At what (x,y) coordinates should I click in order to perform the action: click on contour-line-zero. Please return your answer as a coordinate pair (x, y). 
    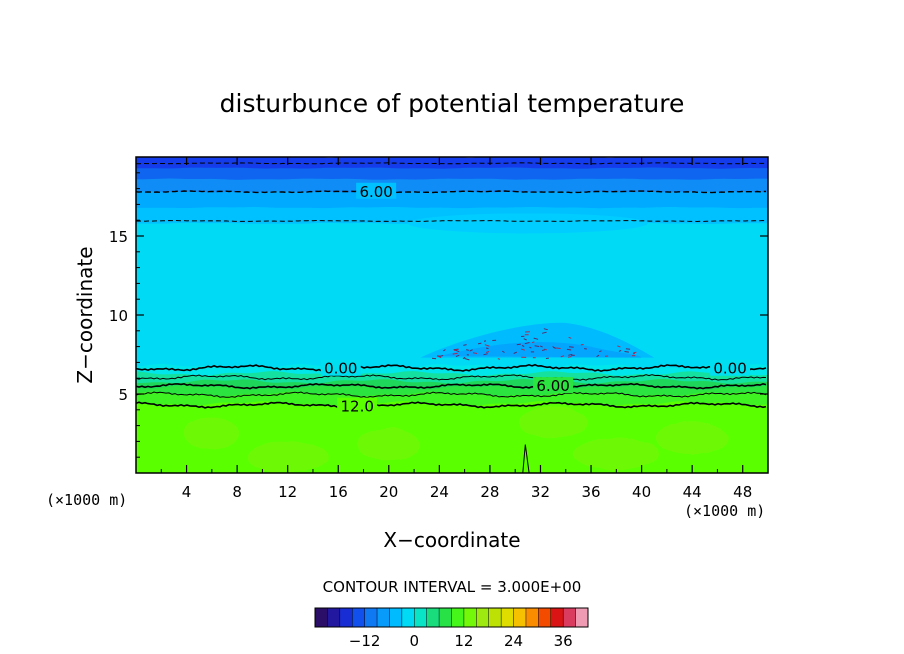
    Looking at the image, I should click on (451, 368).